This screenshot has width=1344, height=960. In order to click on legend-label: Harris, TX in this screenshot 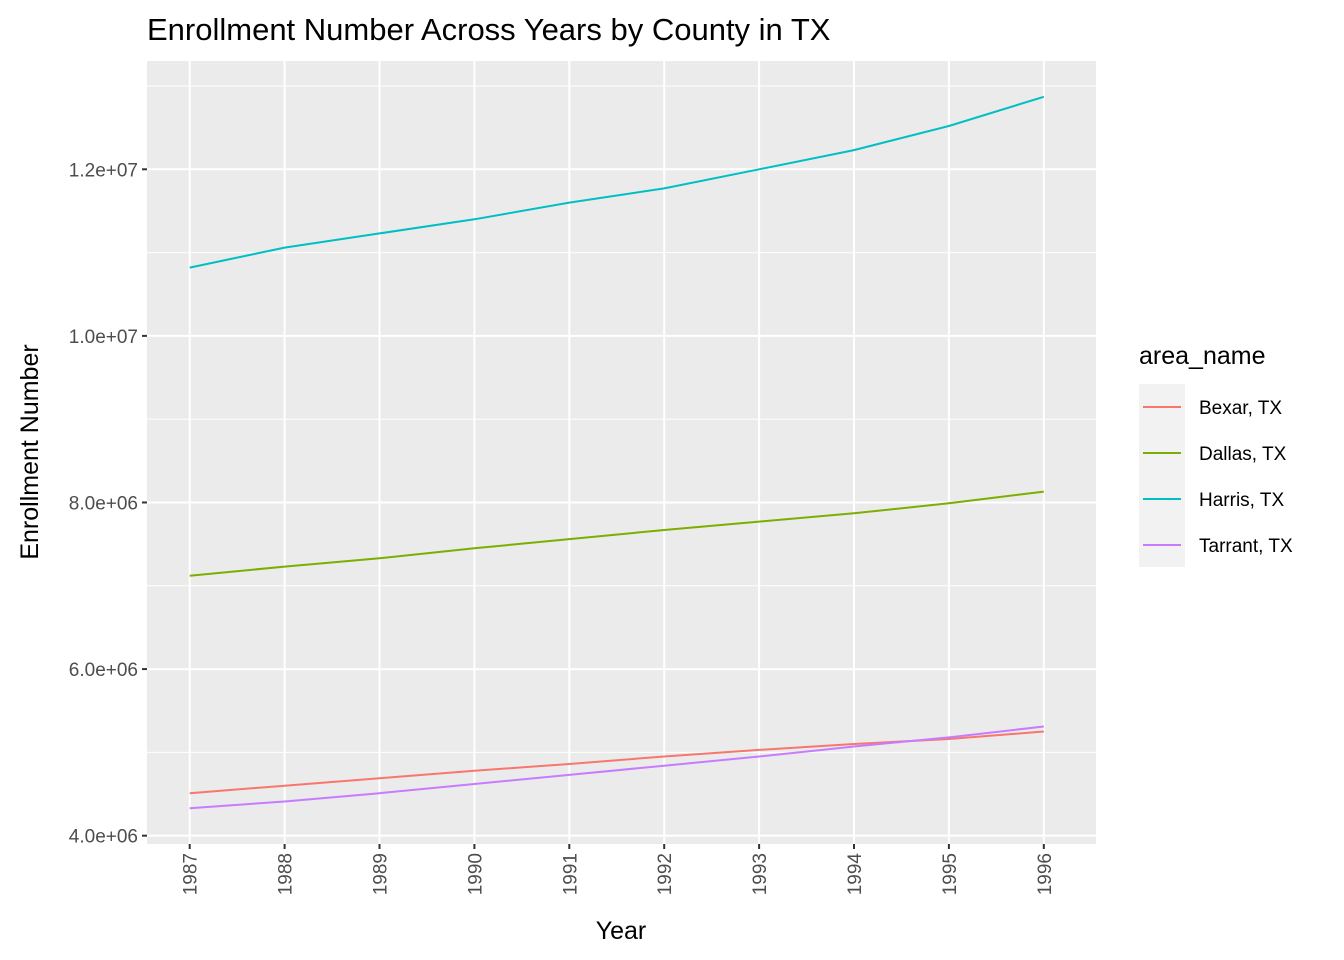, I will do `click(1241, 500)`.